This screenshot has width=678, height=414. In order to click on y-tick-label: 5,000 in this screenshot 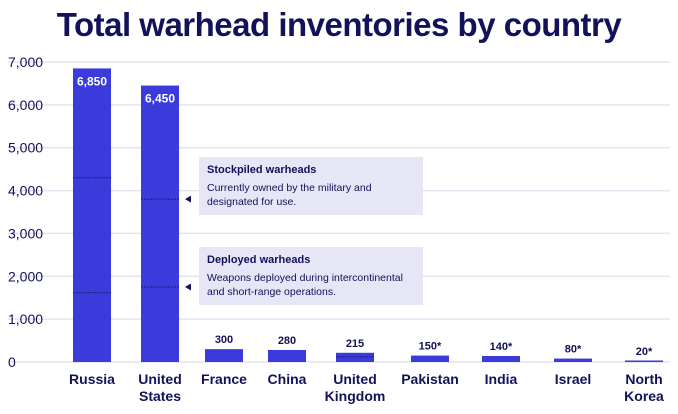, I will do `click(25, 148)`.